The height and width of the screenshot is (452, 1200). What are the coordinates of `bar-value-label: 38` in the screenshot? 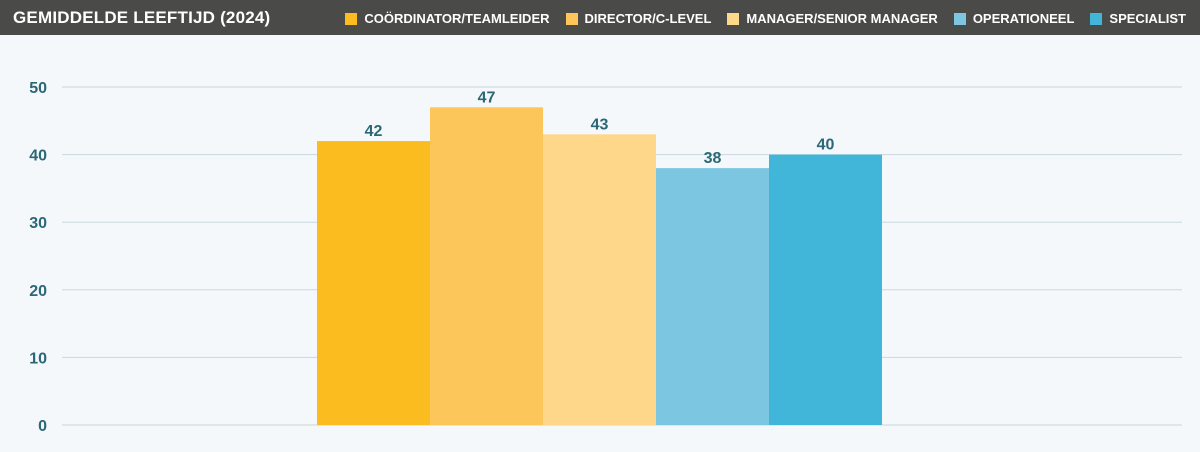 It's located at (713, 158).